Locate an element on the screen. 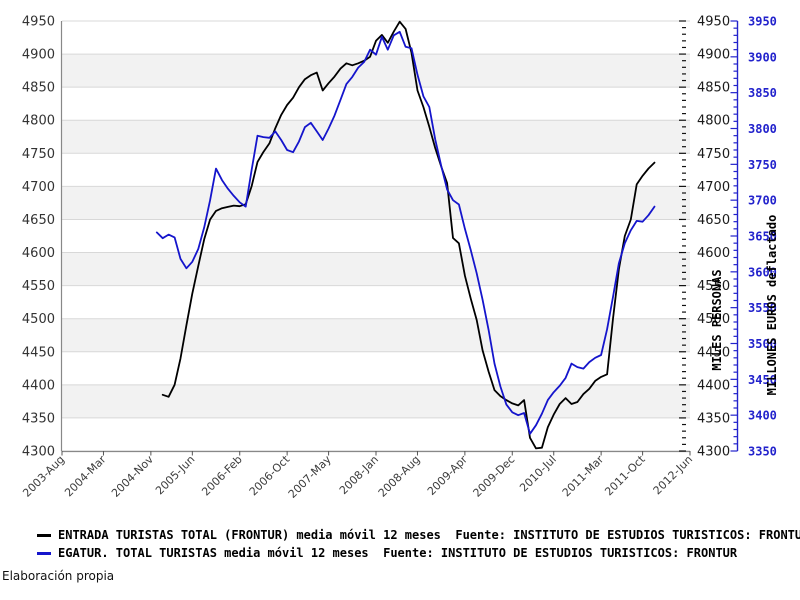 This screenshot has height=600, width=800. persons-axis-tick-label: 4650 is located at coordinates (713, 220).